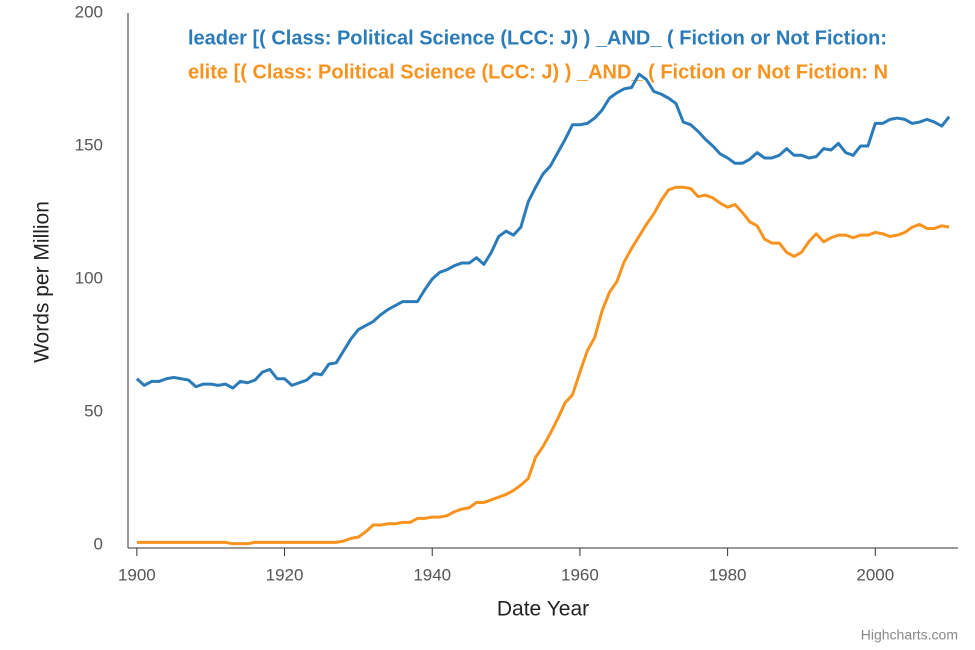 The width and height of the screenshot is (975, 650). I want to click on y-tick-label: 150, so click(89, 144).